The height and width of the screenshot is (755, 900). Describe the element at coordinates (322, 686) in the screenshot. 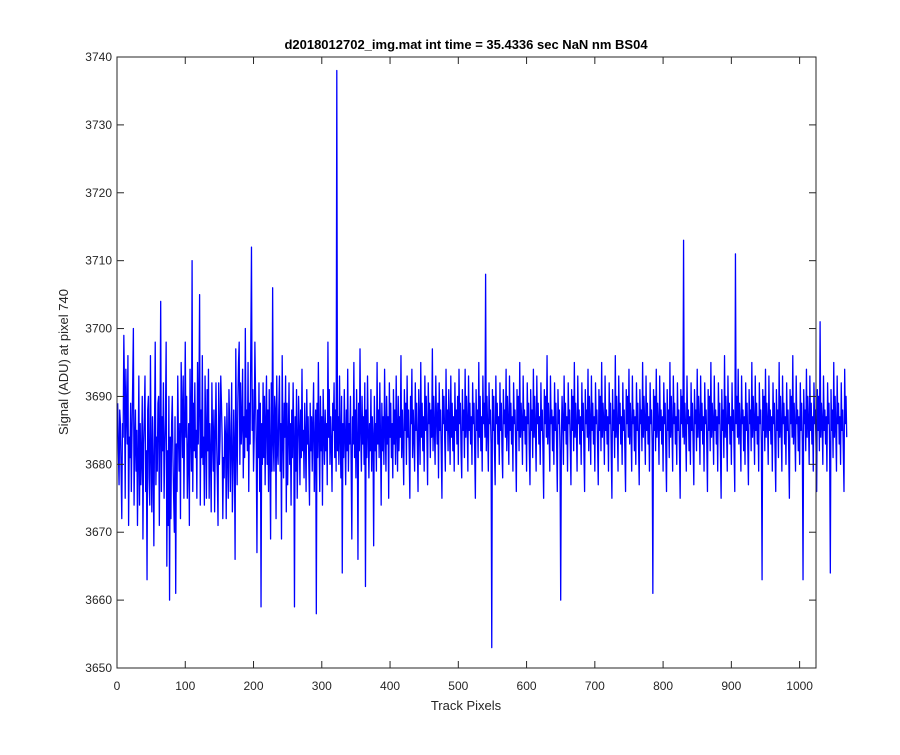

I see `x-tick-label: 300` at that location.